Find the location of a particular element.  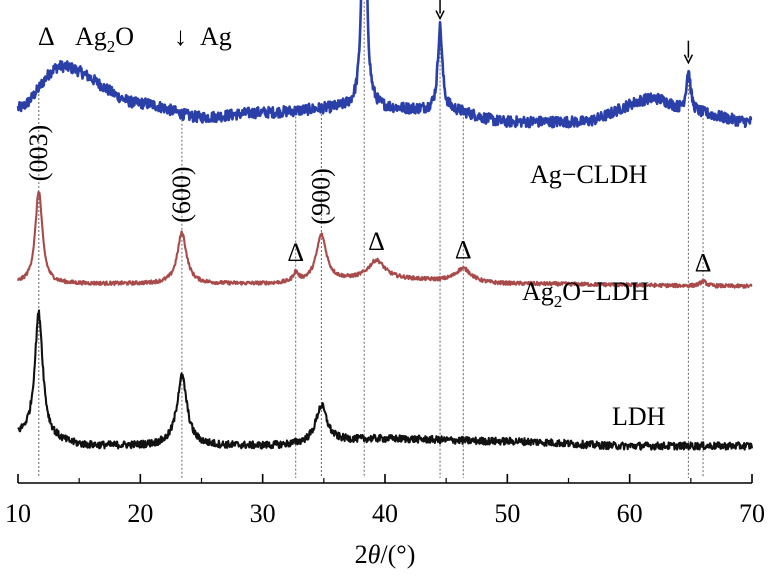

series-label-ag2o-ldh: Ag2O−LDH is located at coordinates (585, 294).